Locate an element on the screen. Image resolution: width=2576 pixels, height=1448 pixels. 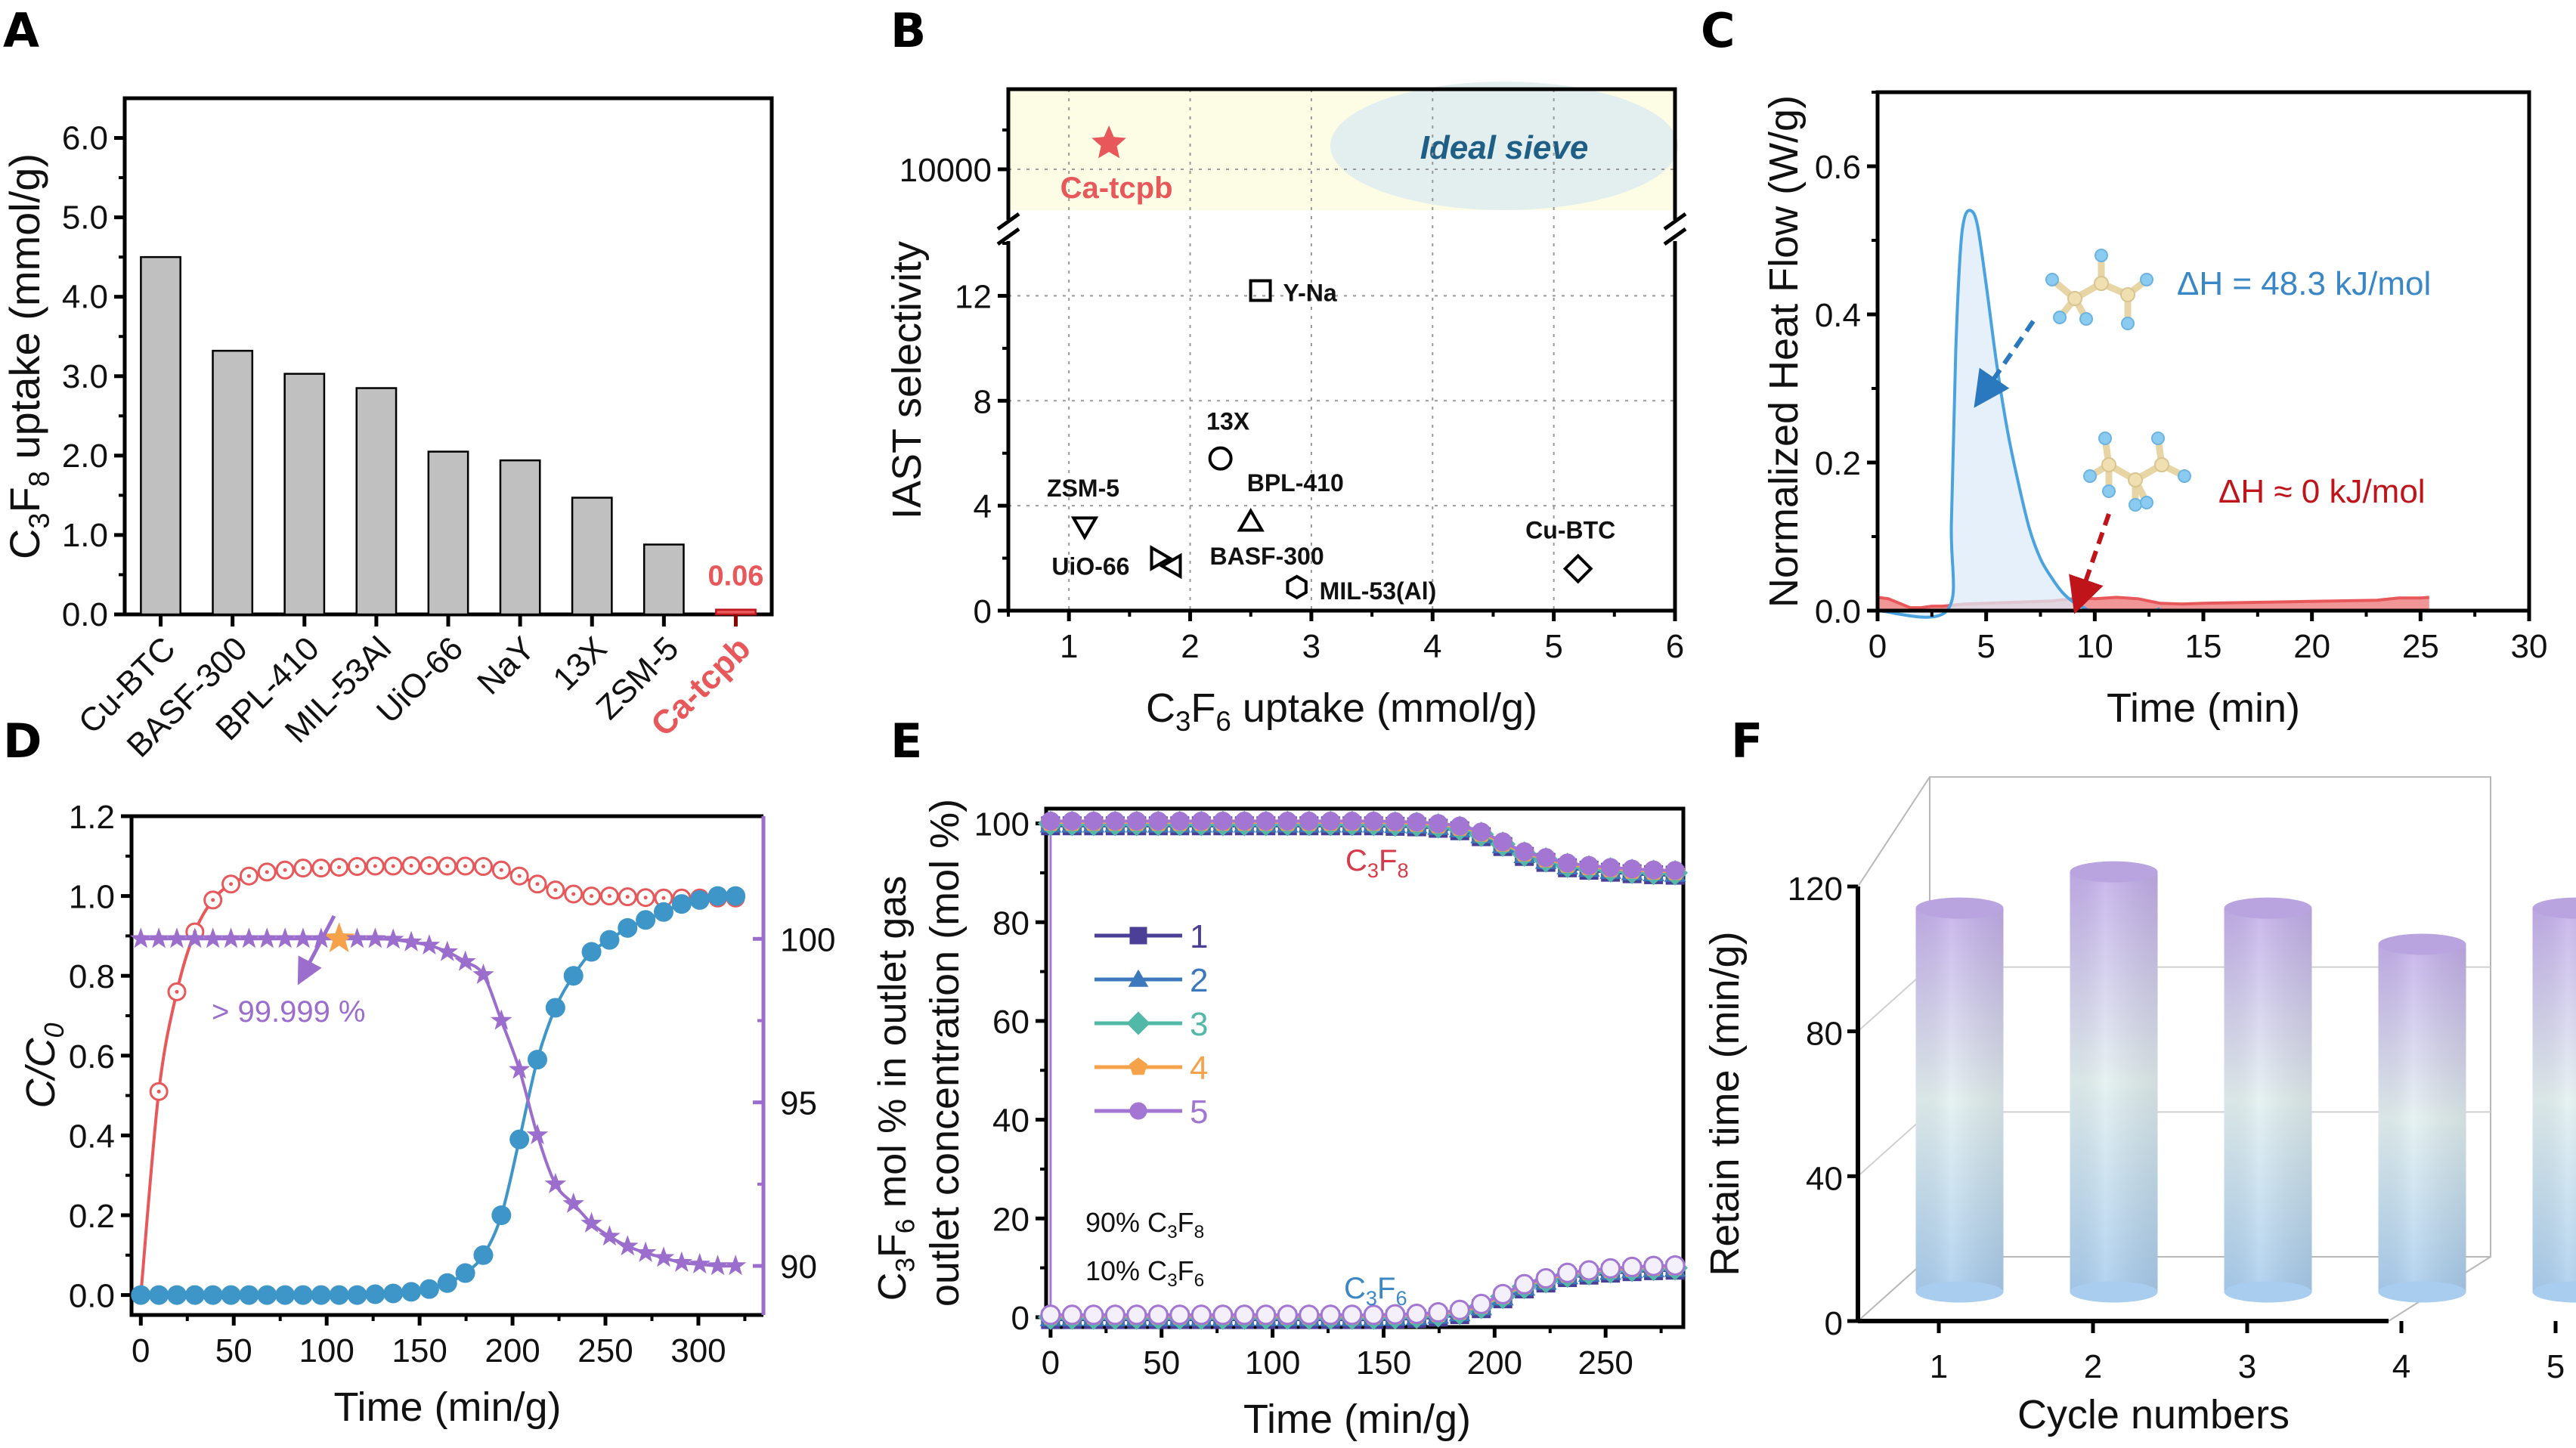
y-tick-label: 0.0 is located at coordinates (1838, 611).